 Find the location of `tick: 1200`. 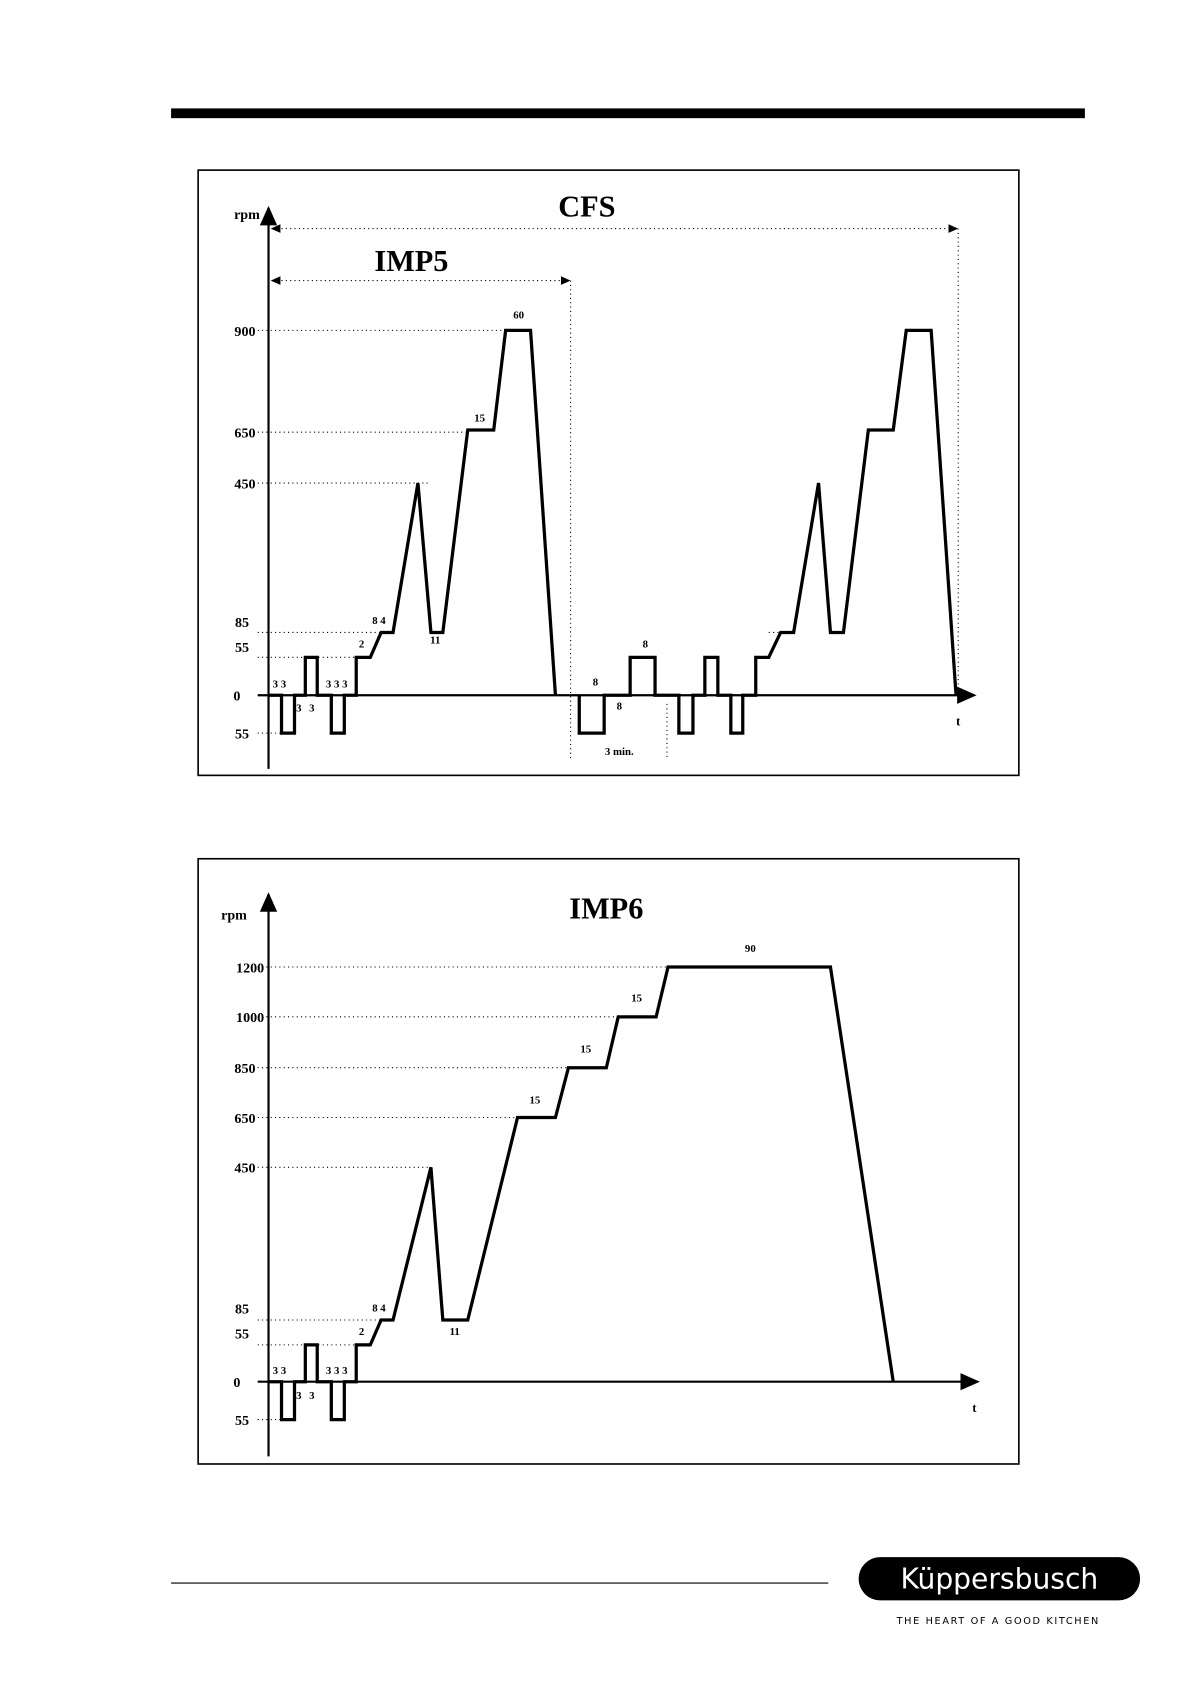

tick: 1200 is located at coordinates (250, 968).